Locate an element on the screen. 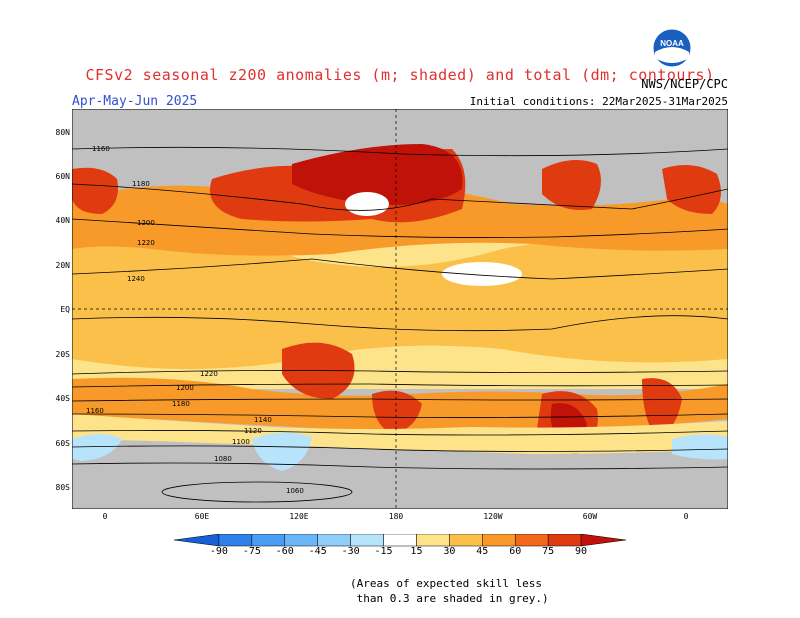 This screenshot has height=618, width=800. contour-label: 1080 is located at coordinates (223, 459).